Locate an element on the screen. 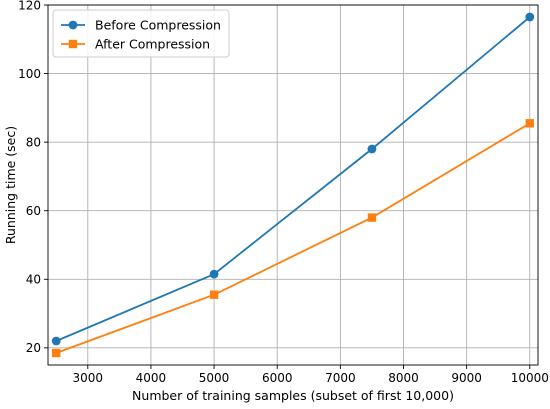 The height and width of the screenshot is (409, 550). x-tick-label: 7000 is located at coordinates (340, 378).